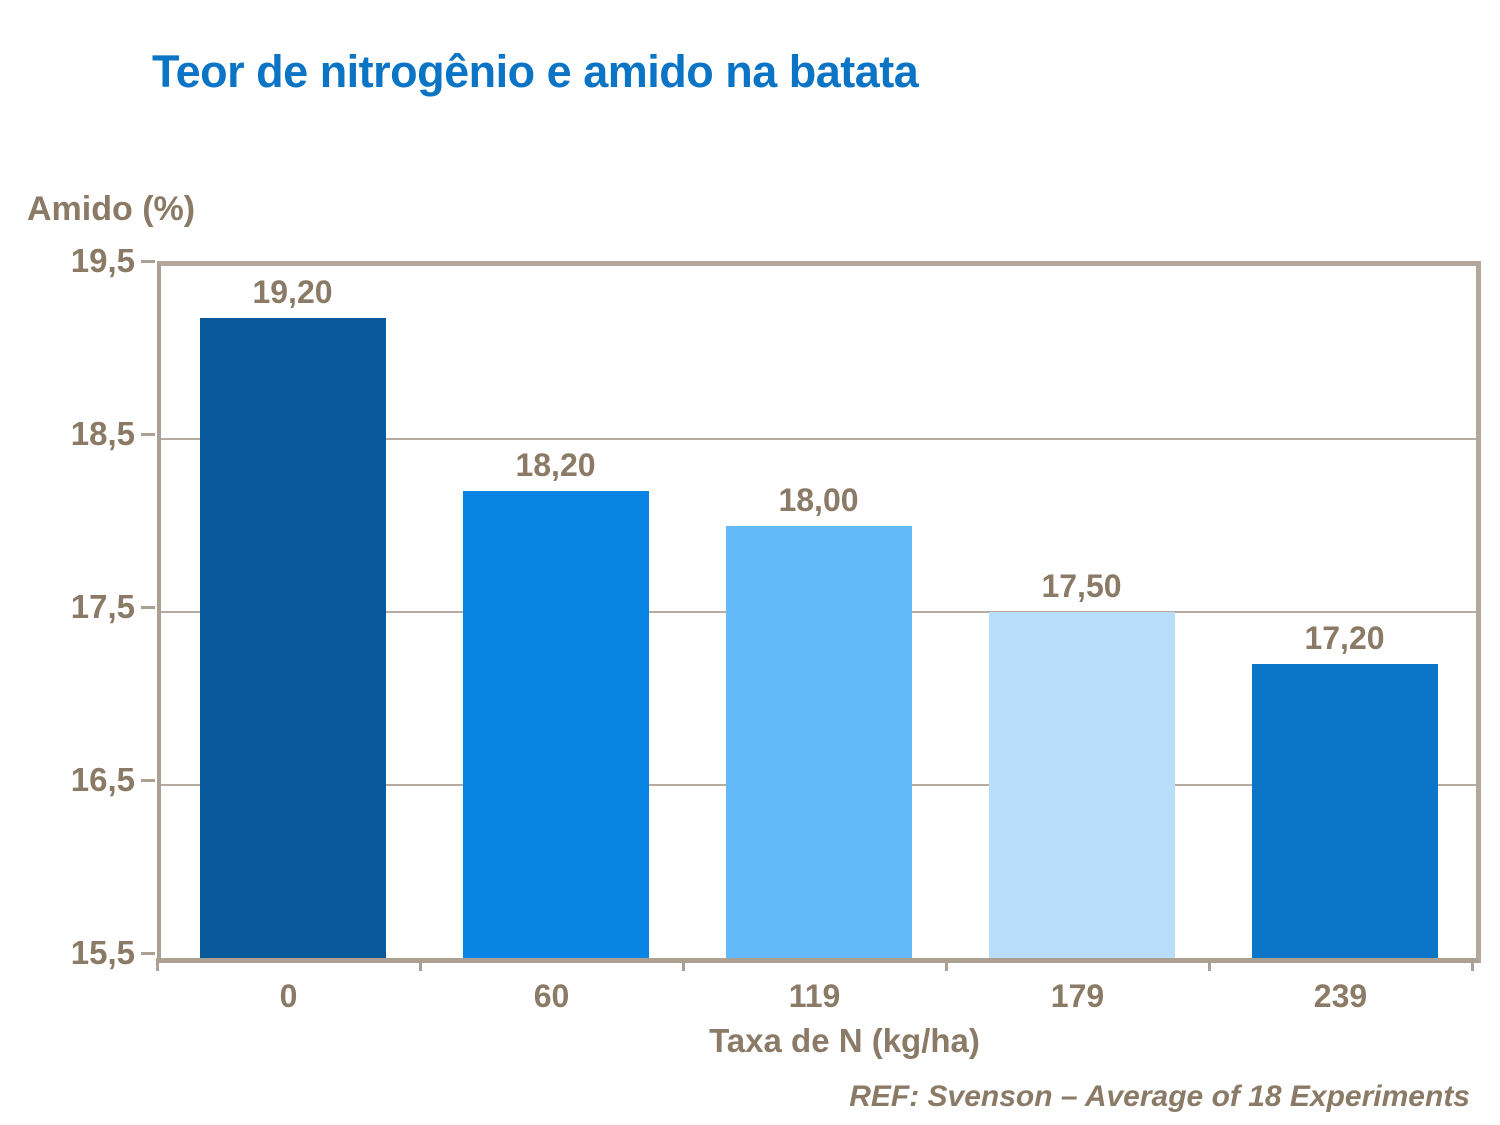 This screenshot has width=1500, height=1125. What do you see at coordinates (1344, 637) in the screenshot?
I see `bar-value-label: 17,20` at bounding box center [1344, 637].